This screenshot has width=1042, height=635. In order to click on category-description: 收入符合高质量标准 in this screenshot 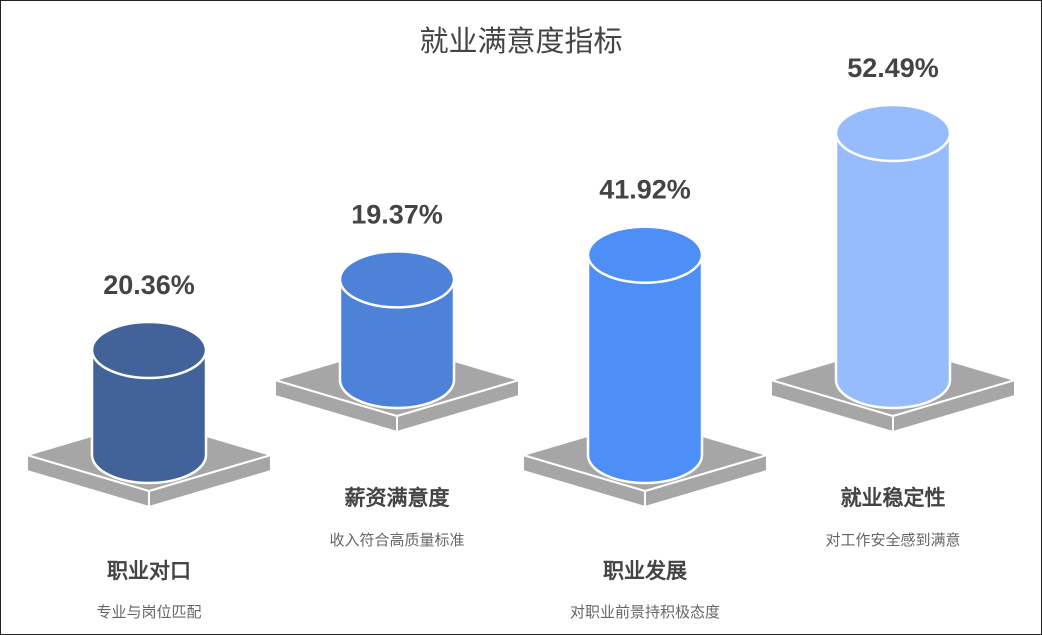, I will do `click(396, 540)`.